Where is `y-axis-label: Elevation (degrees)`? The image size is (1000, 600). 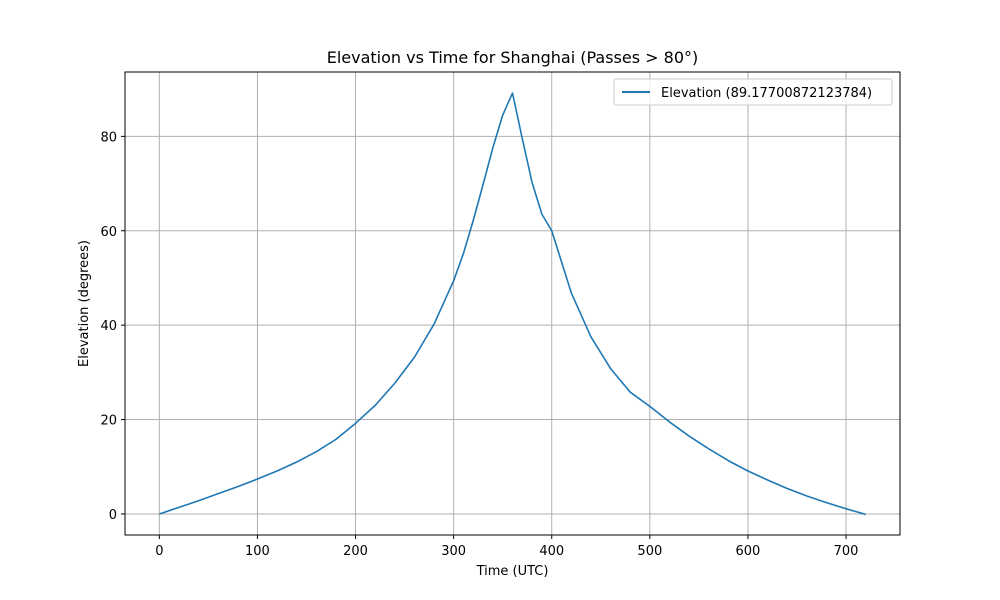 y-axis-label: Elevation (degrees) is located at coordinates (84, 303).